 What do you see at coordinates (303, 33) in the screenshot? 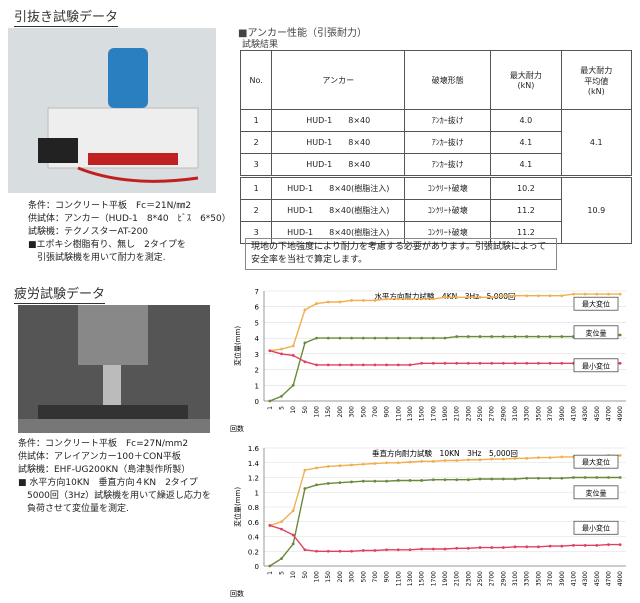
I see `table-title: ■アンカー性能（引張耐力）` at bounding box center [303, 33].